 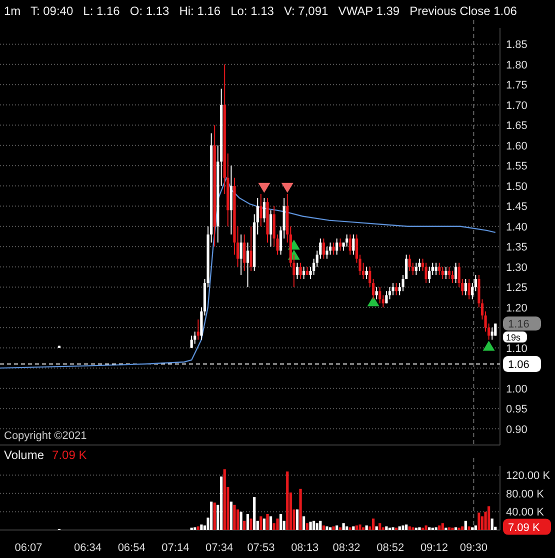 I want to click on x-tick-label: 07:34, so click(x=220, y=548).